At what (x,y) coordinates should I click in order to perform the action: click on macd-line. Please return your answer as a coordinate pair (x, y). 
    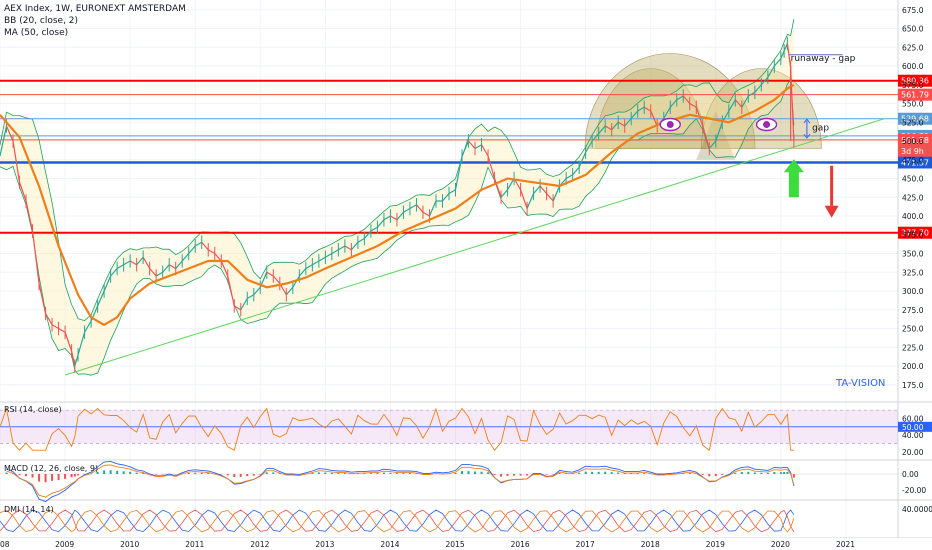
    Looking at the image, I should click on (400, 481).